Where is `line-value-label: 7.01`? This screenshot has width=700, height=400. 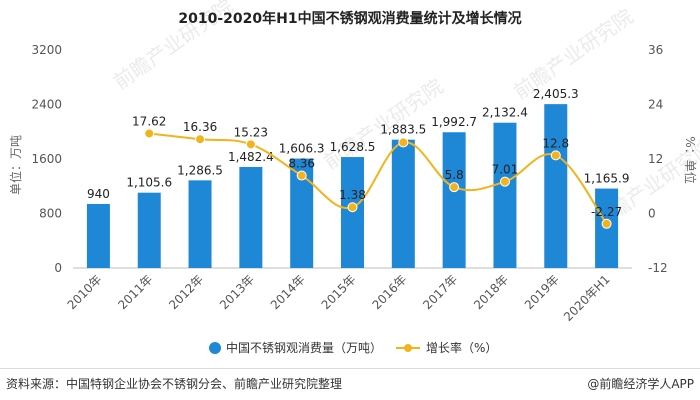 line-value-label: 7.01 is located at coordinates (505, 170).